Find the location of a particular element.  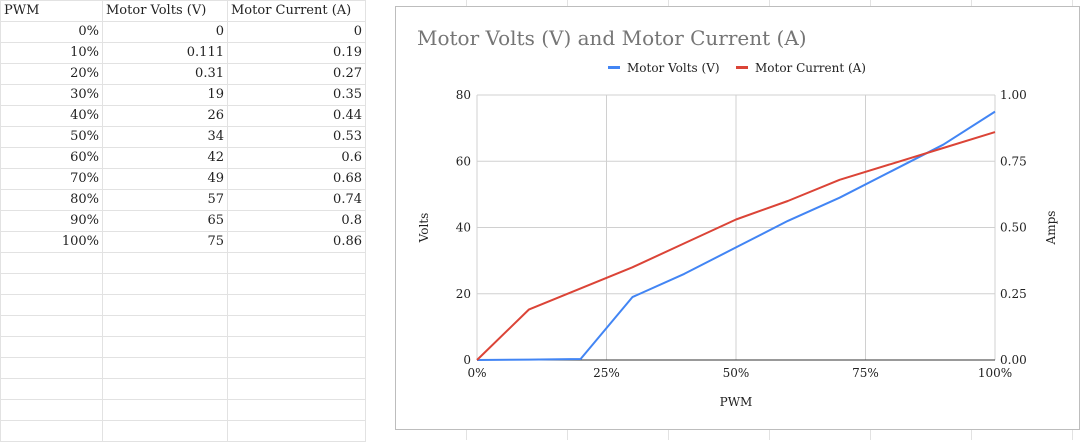

y2-tick-label: 0.75 is located at coordinates (1013, 161).